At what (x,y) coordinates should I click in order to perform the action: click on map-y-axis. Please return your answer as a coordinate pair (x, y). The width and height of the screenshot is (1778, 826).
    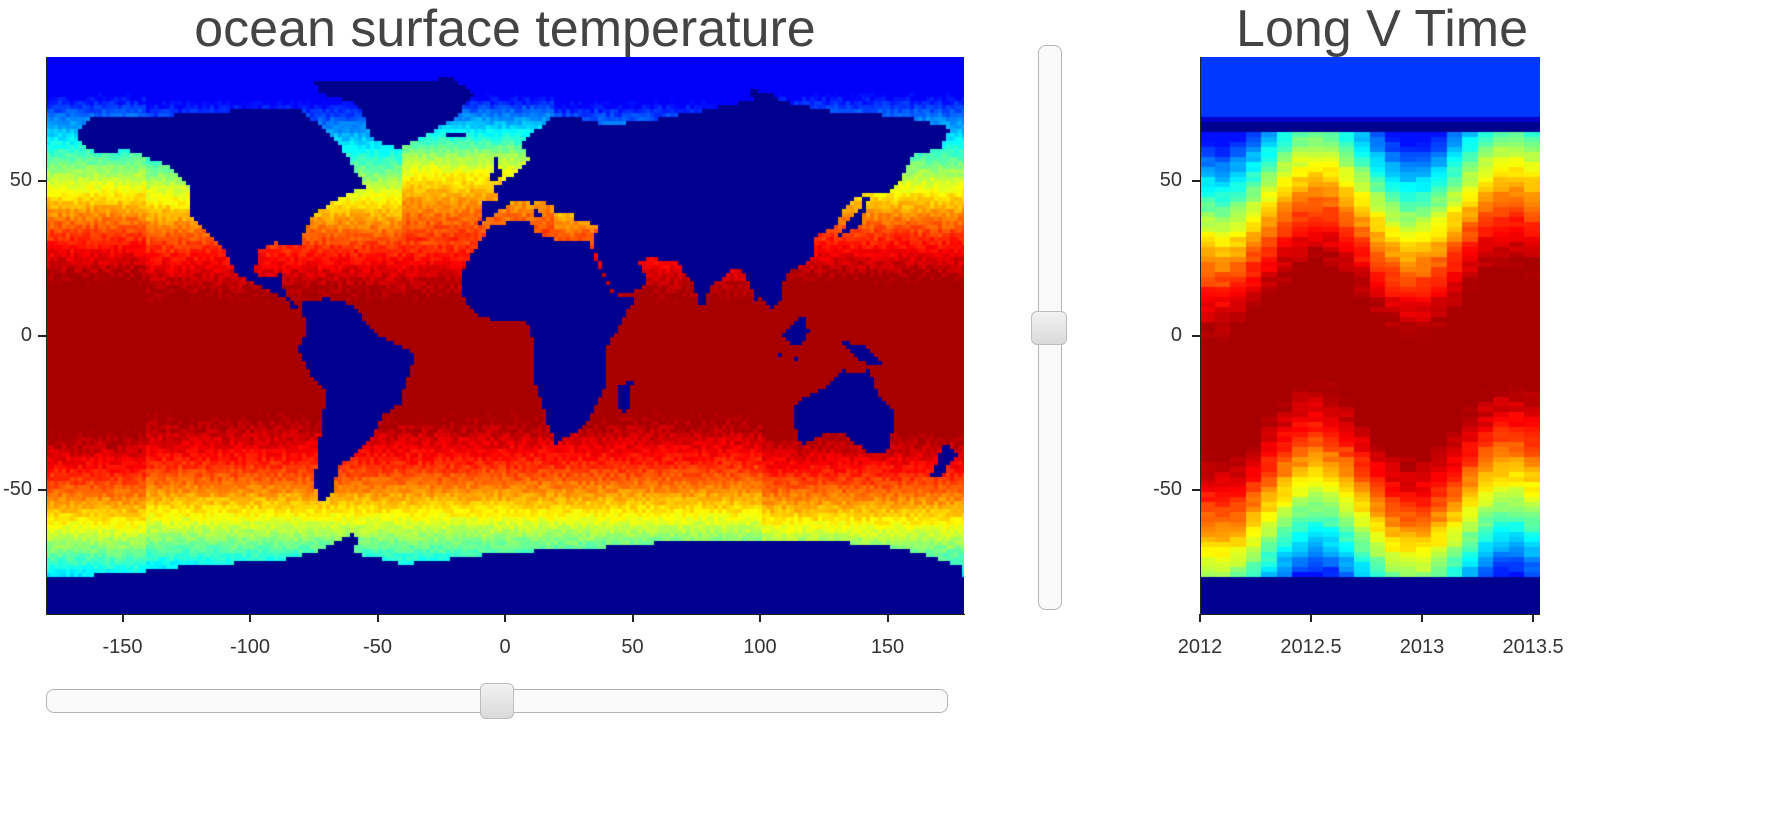
    Looking at the image, I should click on (46, 336).